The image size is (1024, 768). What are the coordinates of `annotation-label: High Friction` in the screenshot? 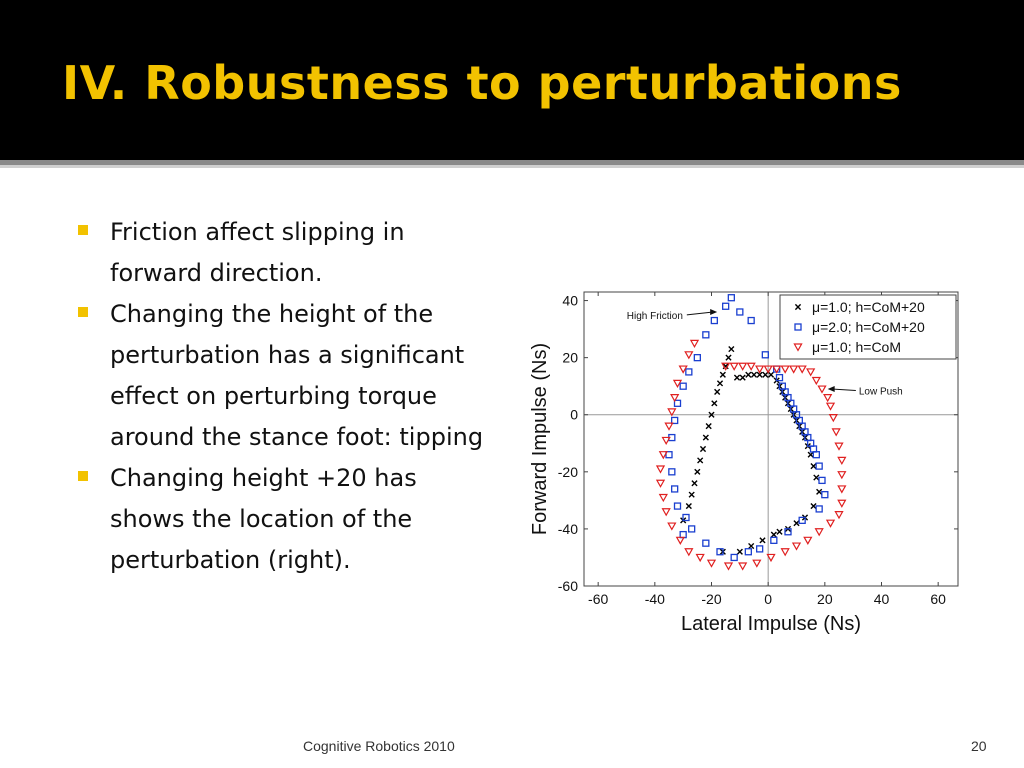 It's located at (655, 316).